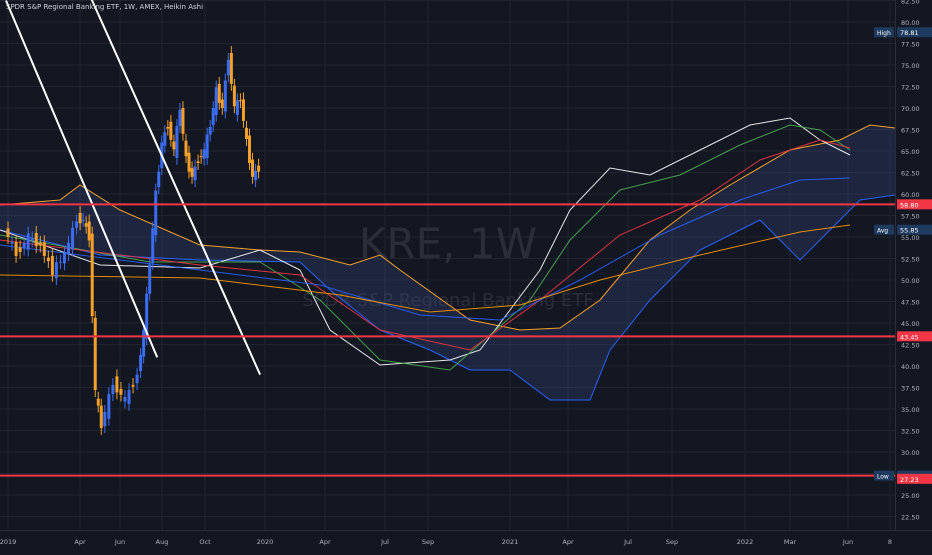 Image resolution: width=932 pixels, height=555 pixels. Describe the element at coordinates (672, 542) in the screenshot. I see `time-tick-label: Sep` at that location.